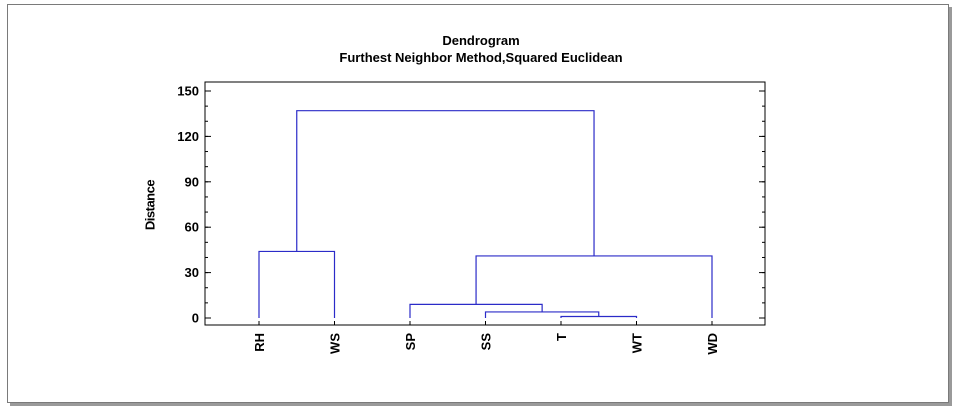 Image resolution: width=962 pixels, height=411 pixels. What do you see at coordinates (192, 272) in the screenshot?
I see `y-tick-label: 30` at bounding box center [192, 272].